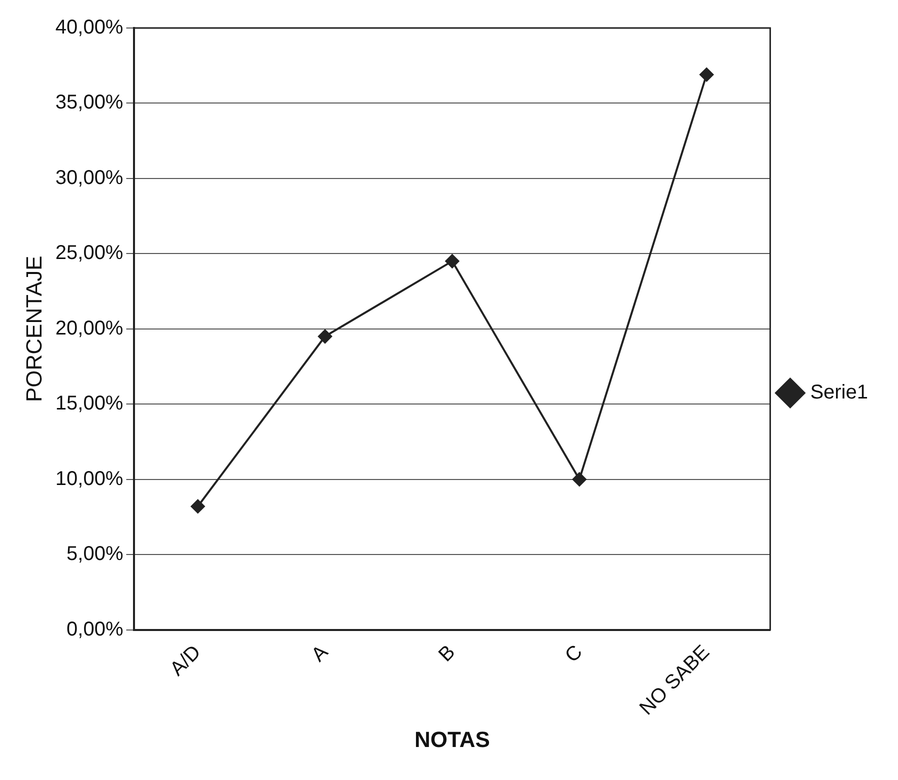  I want to click on y-tick-label: 25,00%, so click(89, 253).